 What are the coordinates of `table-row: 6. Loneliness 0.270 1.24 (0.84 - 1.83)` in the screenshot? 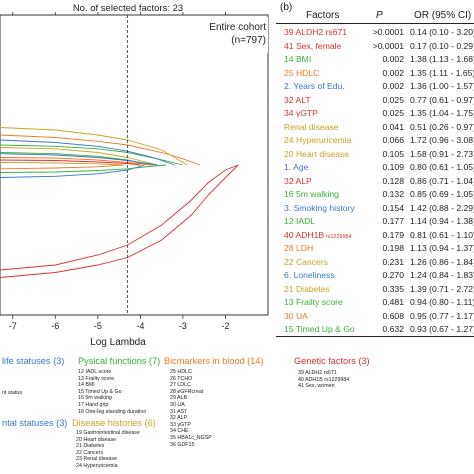 It's located at (375, 275).